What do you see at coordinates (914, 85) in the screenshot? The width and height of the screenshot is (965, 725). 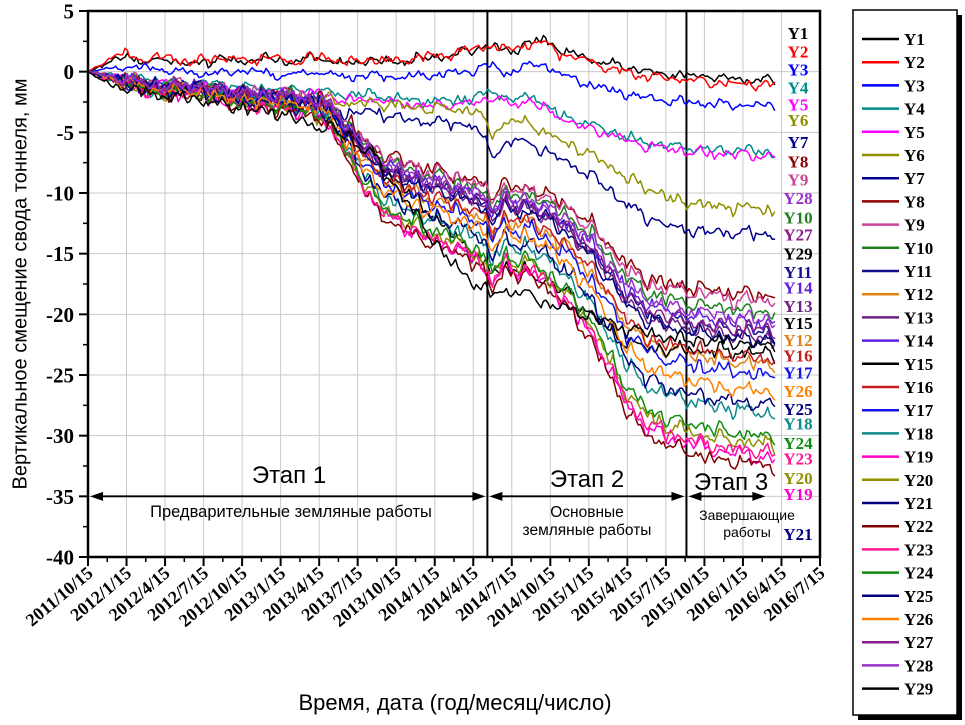 I see `legend-label-Y3: Y3` at bounding box center [914, 85].